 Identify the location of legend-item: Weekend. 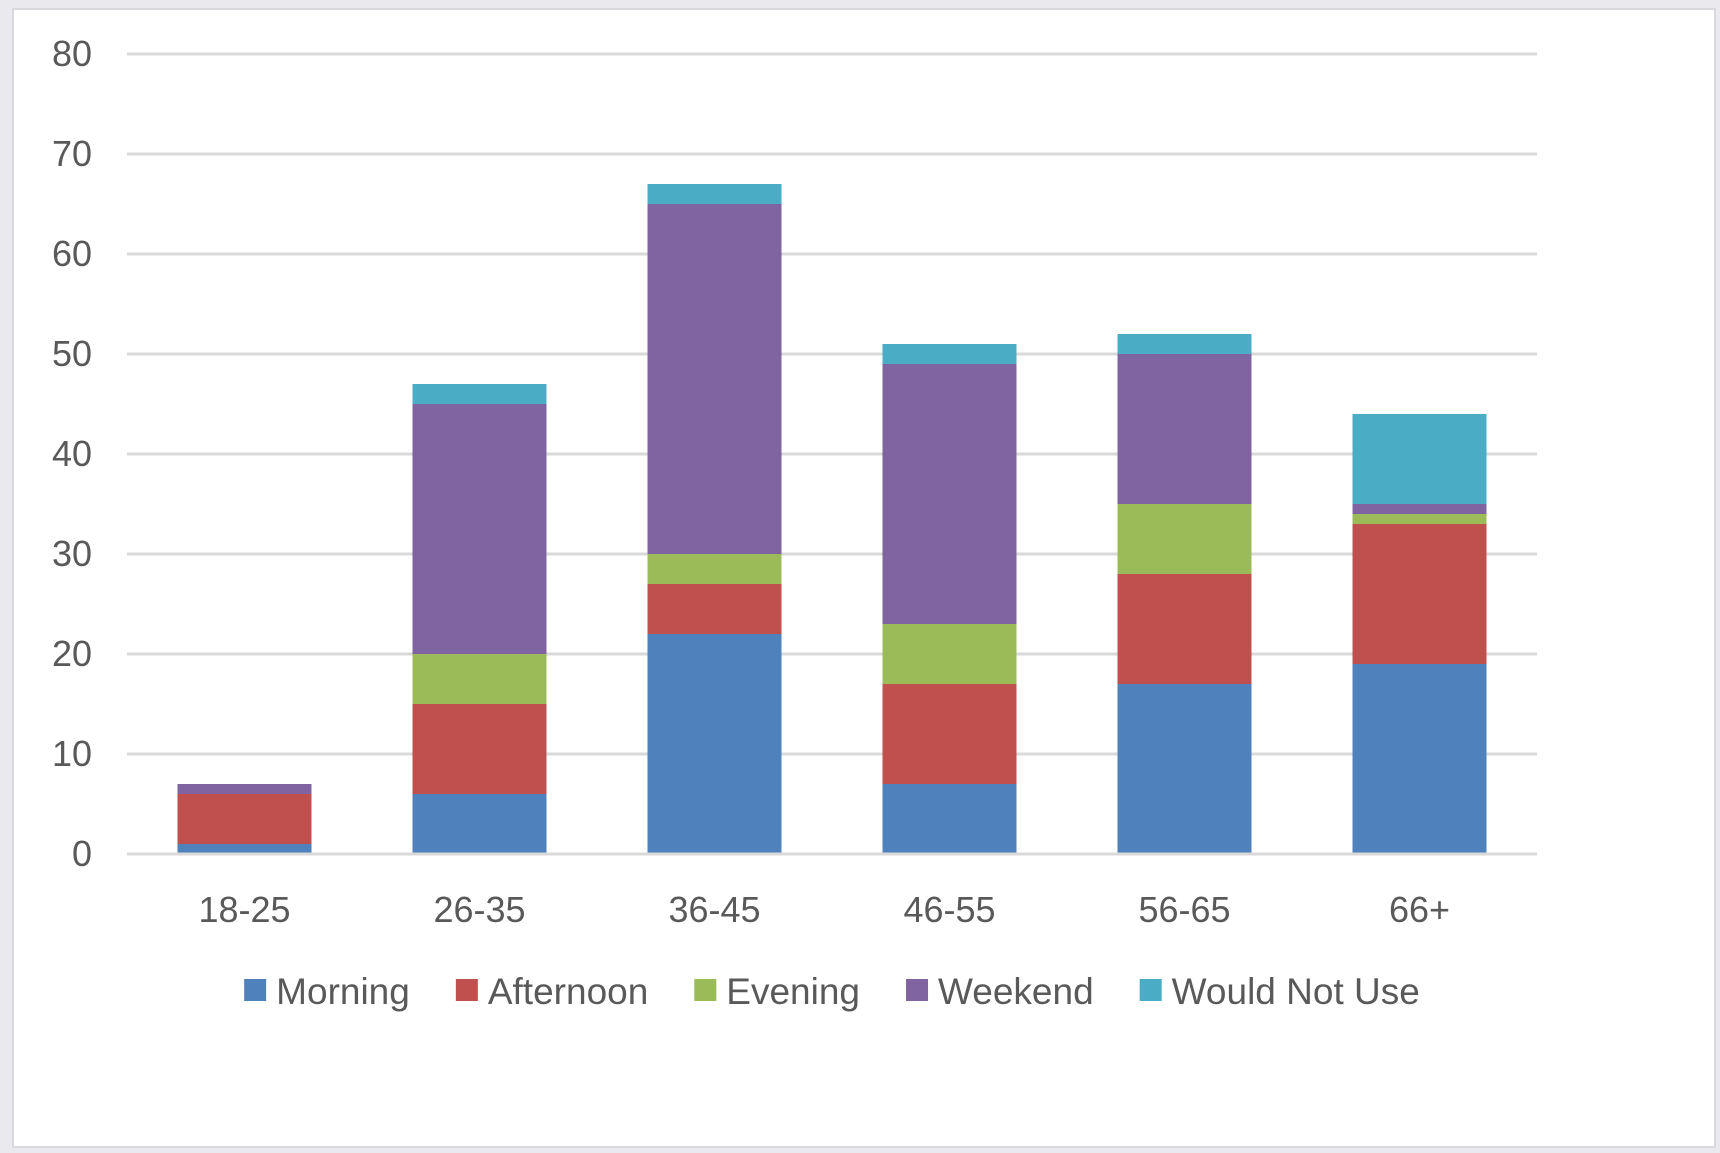
(1000, 991).